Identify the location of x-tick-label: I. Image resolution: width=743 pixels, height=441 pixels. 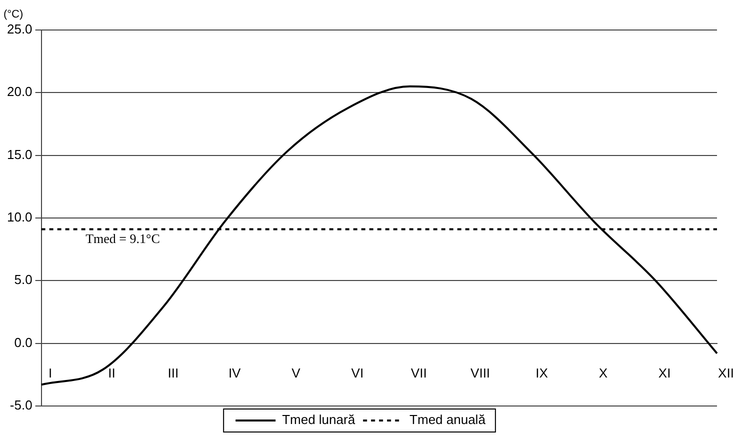
(50, 373).